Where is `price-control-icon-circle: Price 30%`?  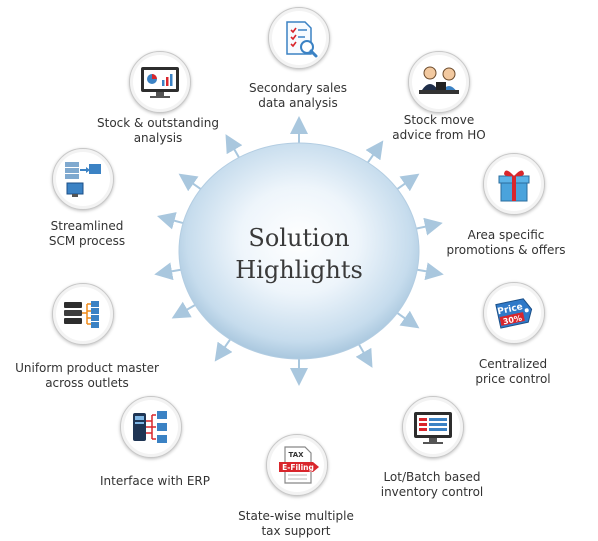 price-control-icon-circle: Price 30% is located at coordinates (514, 313).